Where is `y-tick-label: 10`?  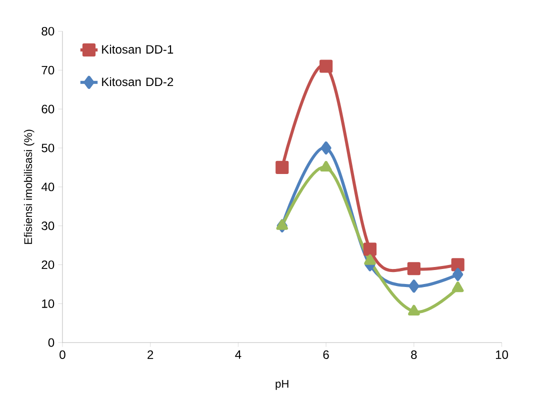 y-tick-label: 10 is located at coordinates (48, 303).